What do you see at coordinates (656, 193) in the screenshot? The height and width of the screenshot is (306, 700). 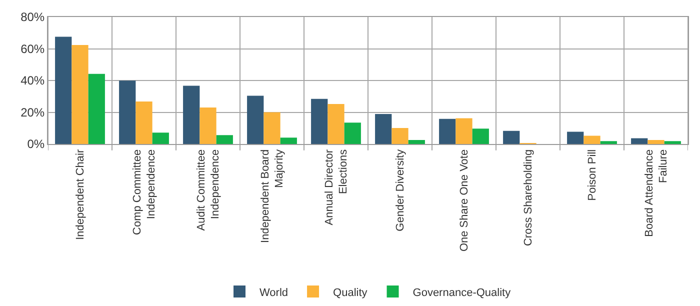 I see `x-tick-label: Board Attendance Failure` at bounding box center [656, 193].